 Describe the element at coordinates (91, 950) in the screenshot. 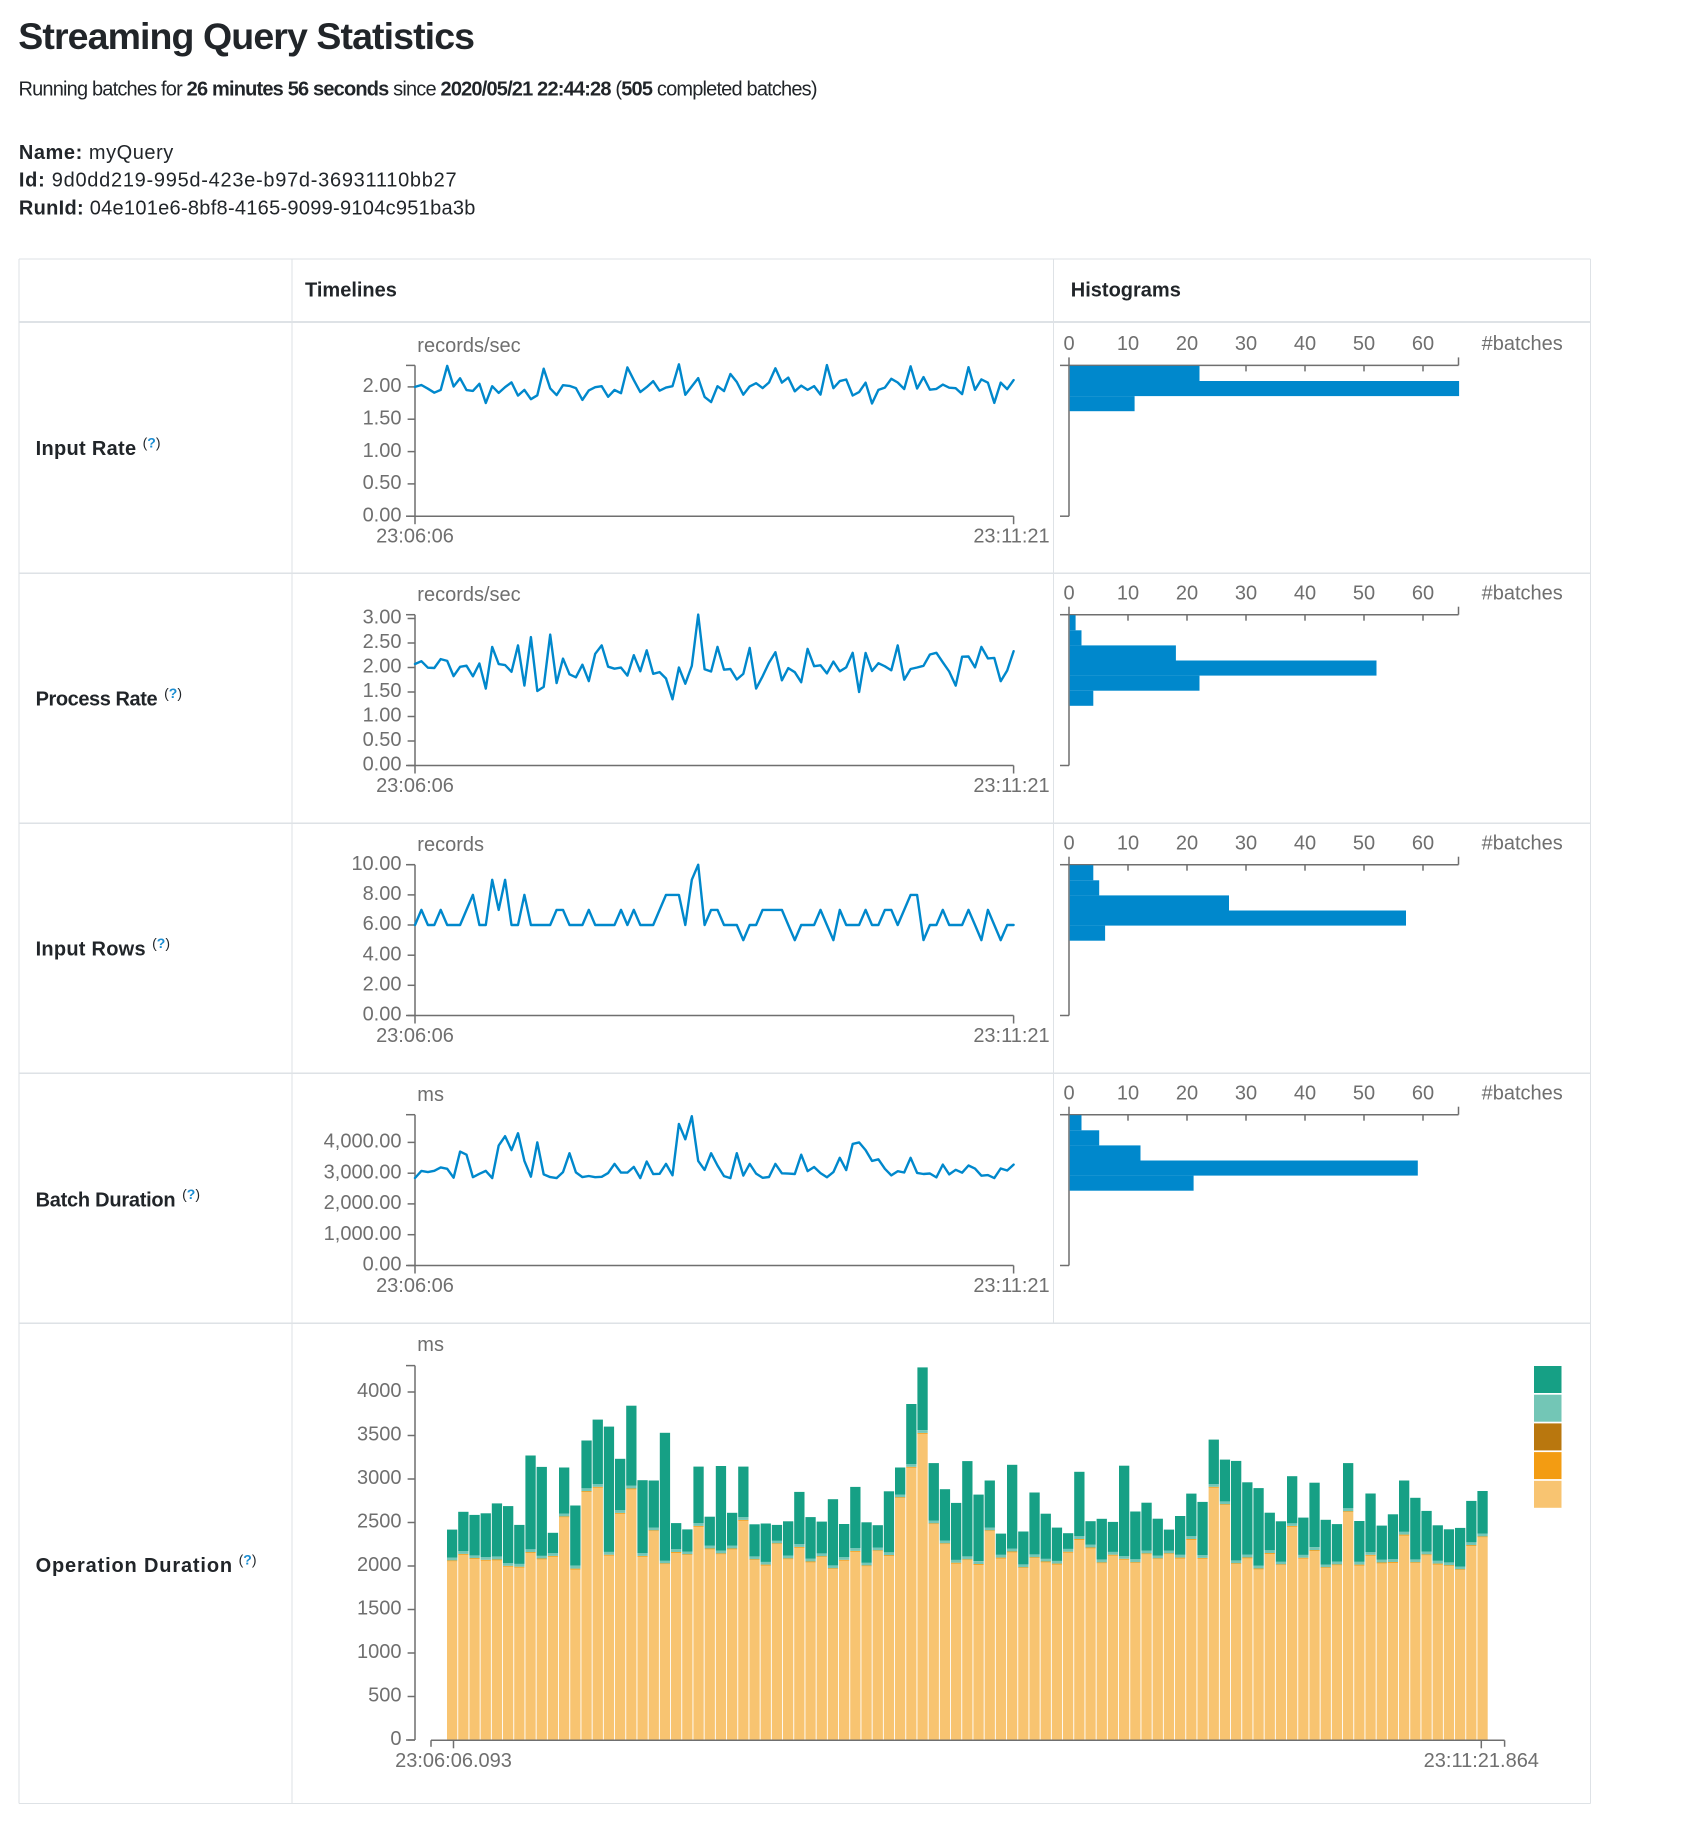

I see `svg-text: Input Rows` at that location.